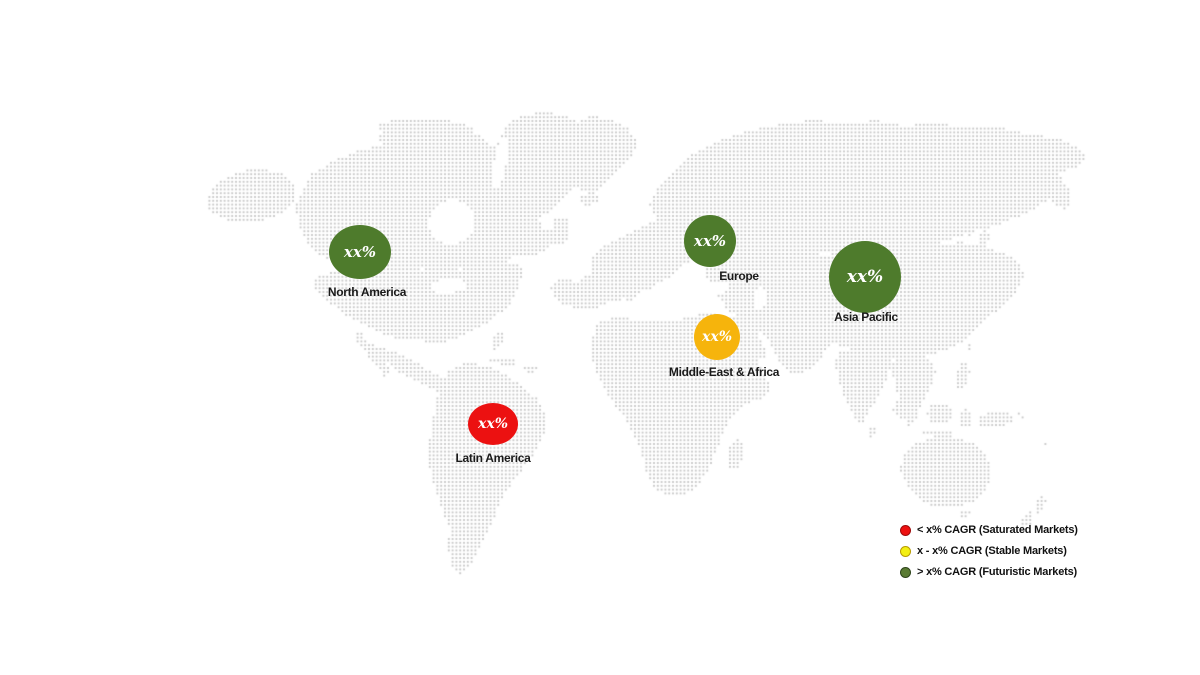 The height and width of the screenshot is (675, 1200). Describe the element at coordinates (905, 530) in the screenshot. I see `legend-marker-saturated-icon` at that location.